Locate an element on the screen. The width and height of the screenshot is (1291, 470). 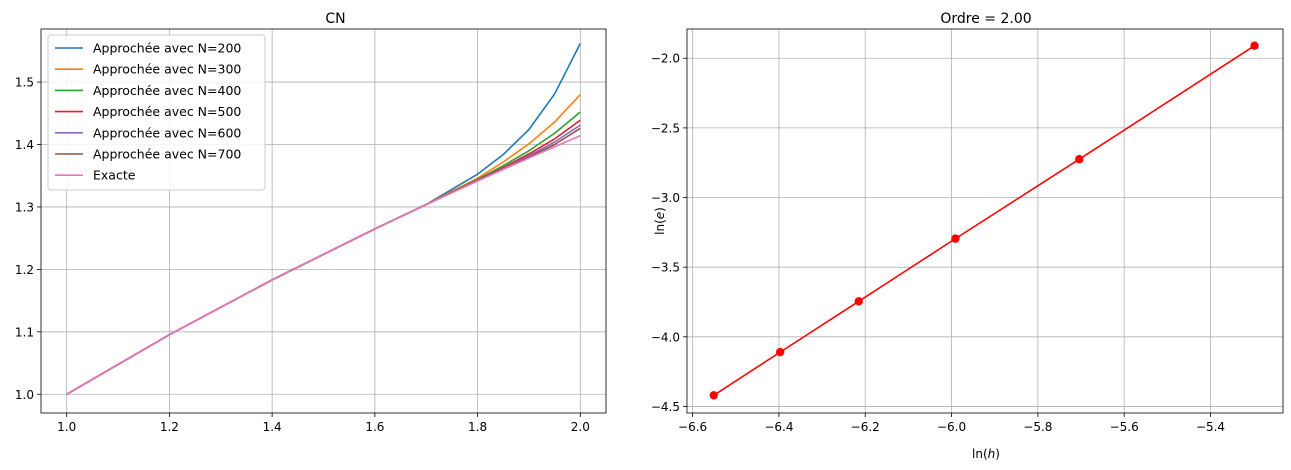
left-y-tick-label: 1.3 is located at coordinates (24, 207).